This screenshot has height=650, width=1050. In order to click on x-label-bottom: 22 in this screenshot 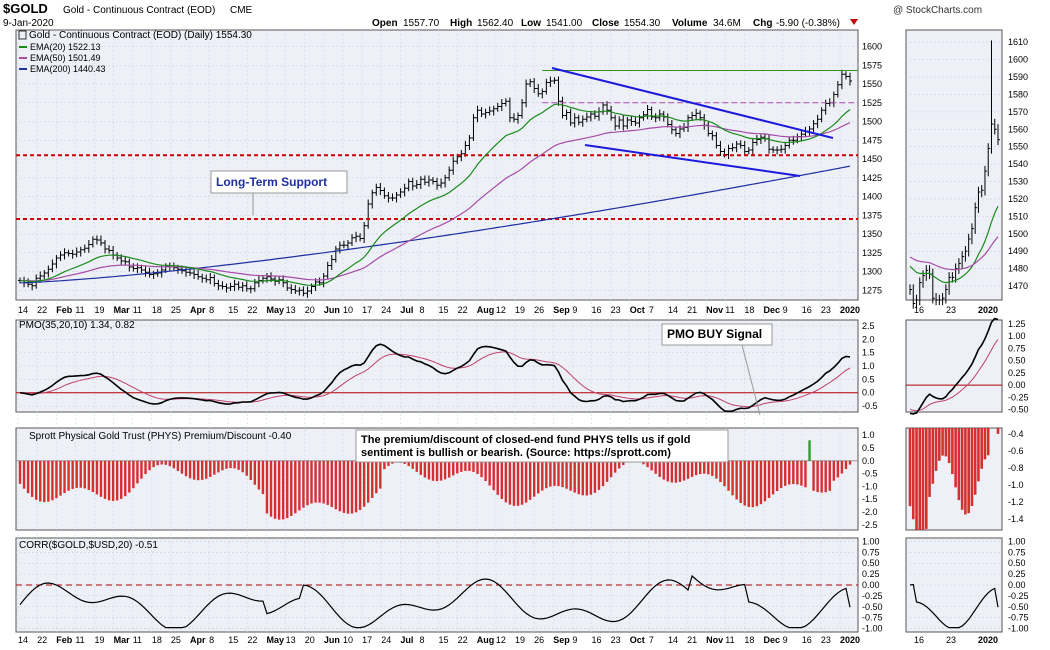, I will do `click(252, 640)`.